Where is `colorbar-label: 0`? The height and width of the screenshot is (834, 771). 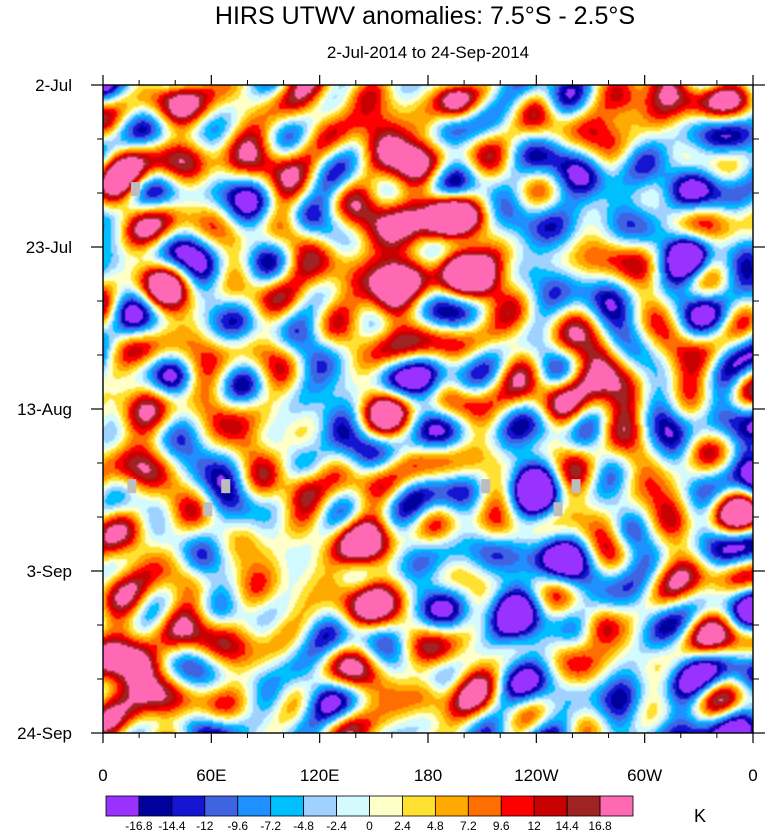
colorbar-label: 0 is located at coordinates (369, 826).